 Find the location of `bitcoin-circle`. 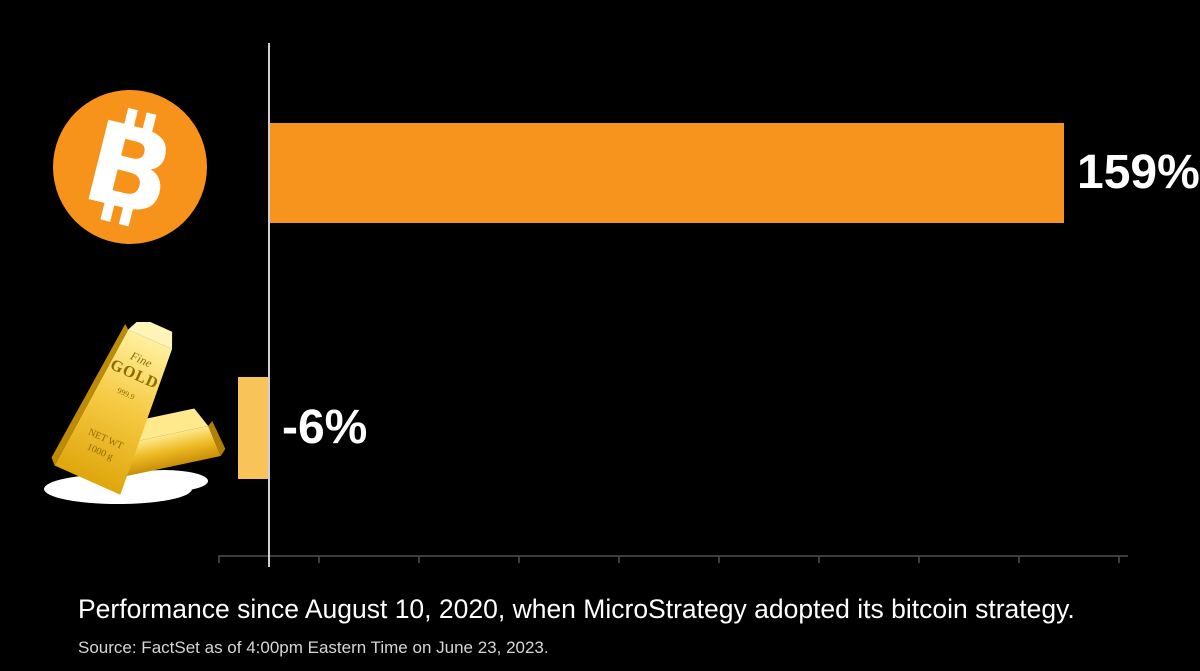

bitcoin-circle is located at coordinates (130, 167).